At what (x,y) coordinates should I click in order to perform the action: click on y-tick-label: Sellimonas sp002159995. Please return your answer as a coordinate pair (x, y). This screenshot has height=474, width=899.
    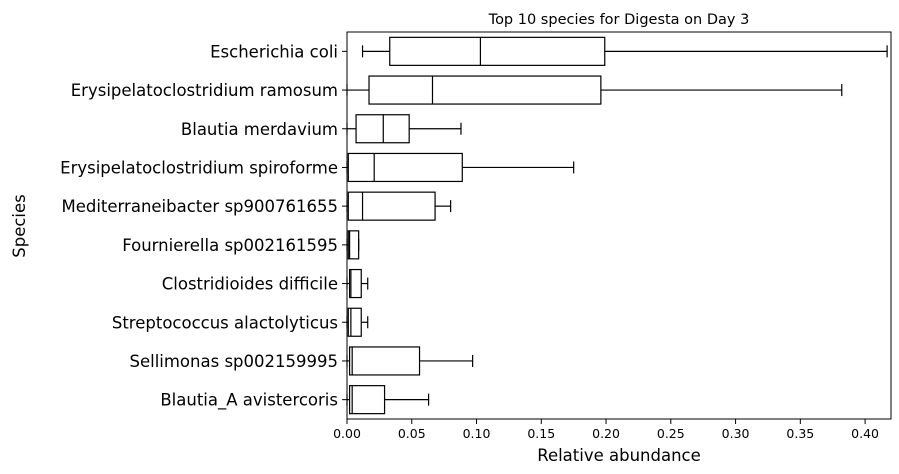
    Looking at the image, I should click on (233, 361).